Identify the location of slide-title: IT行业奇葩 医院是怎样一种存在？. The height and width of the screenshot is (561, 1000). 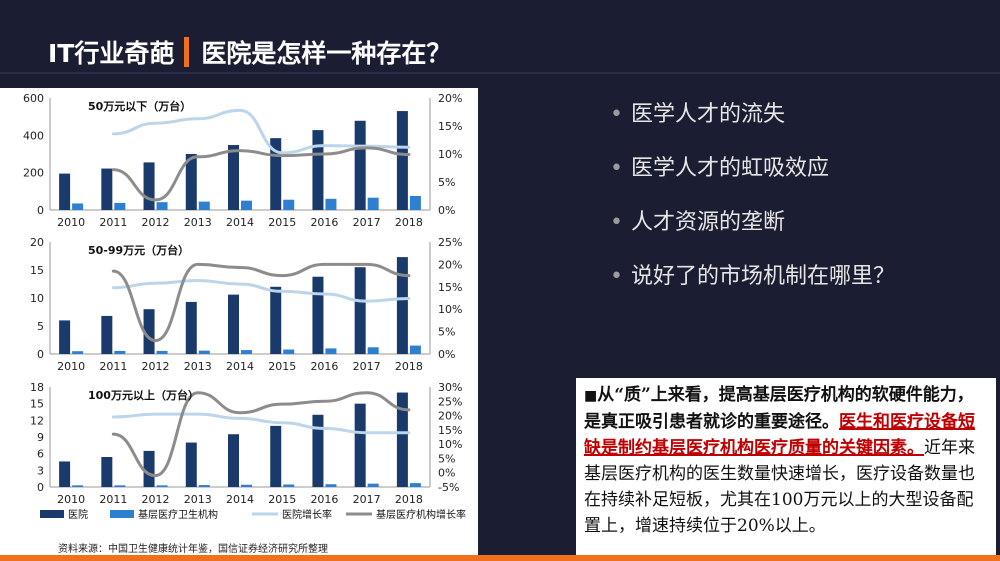
(249, 52).